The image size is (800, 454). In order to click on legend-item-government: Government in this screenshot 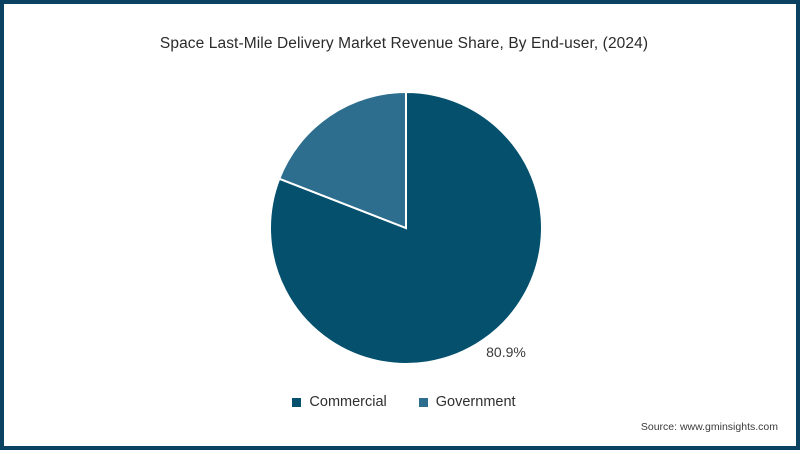, I will do `click(467, 402)`.